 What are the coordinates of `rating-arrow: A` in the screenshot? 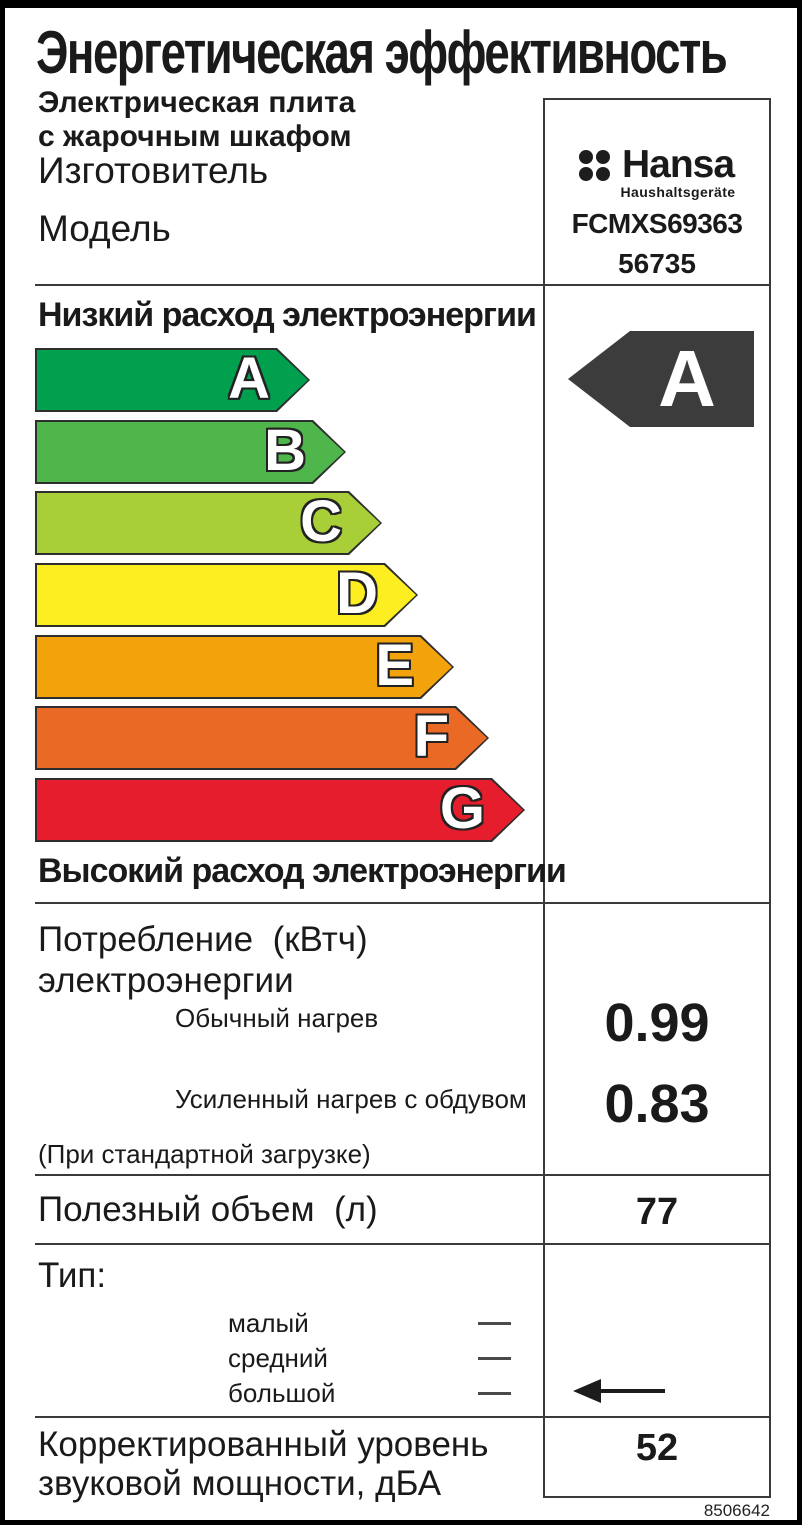 It's located at (661, 379).